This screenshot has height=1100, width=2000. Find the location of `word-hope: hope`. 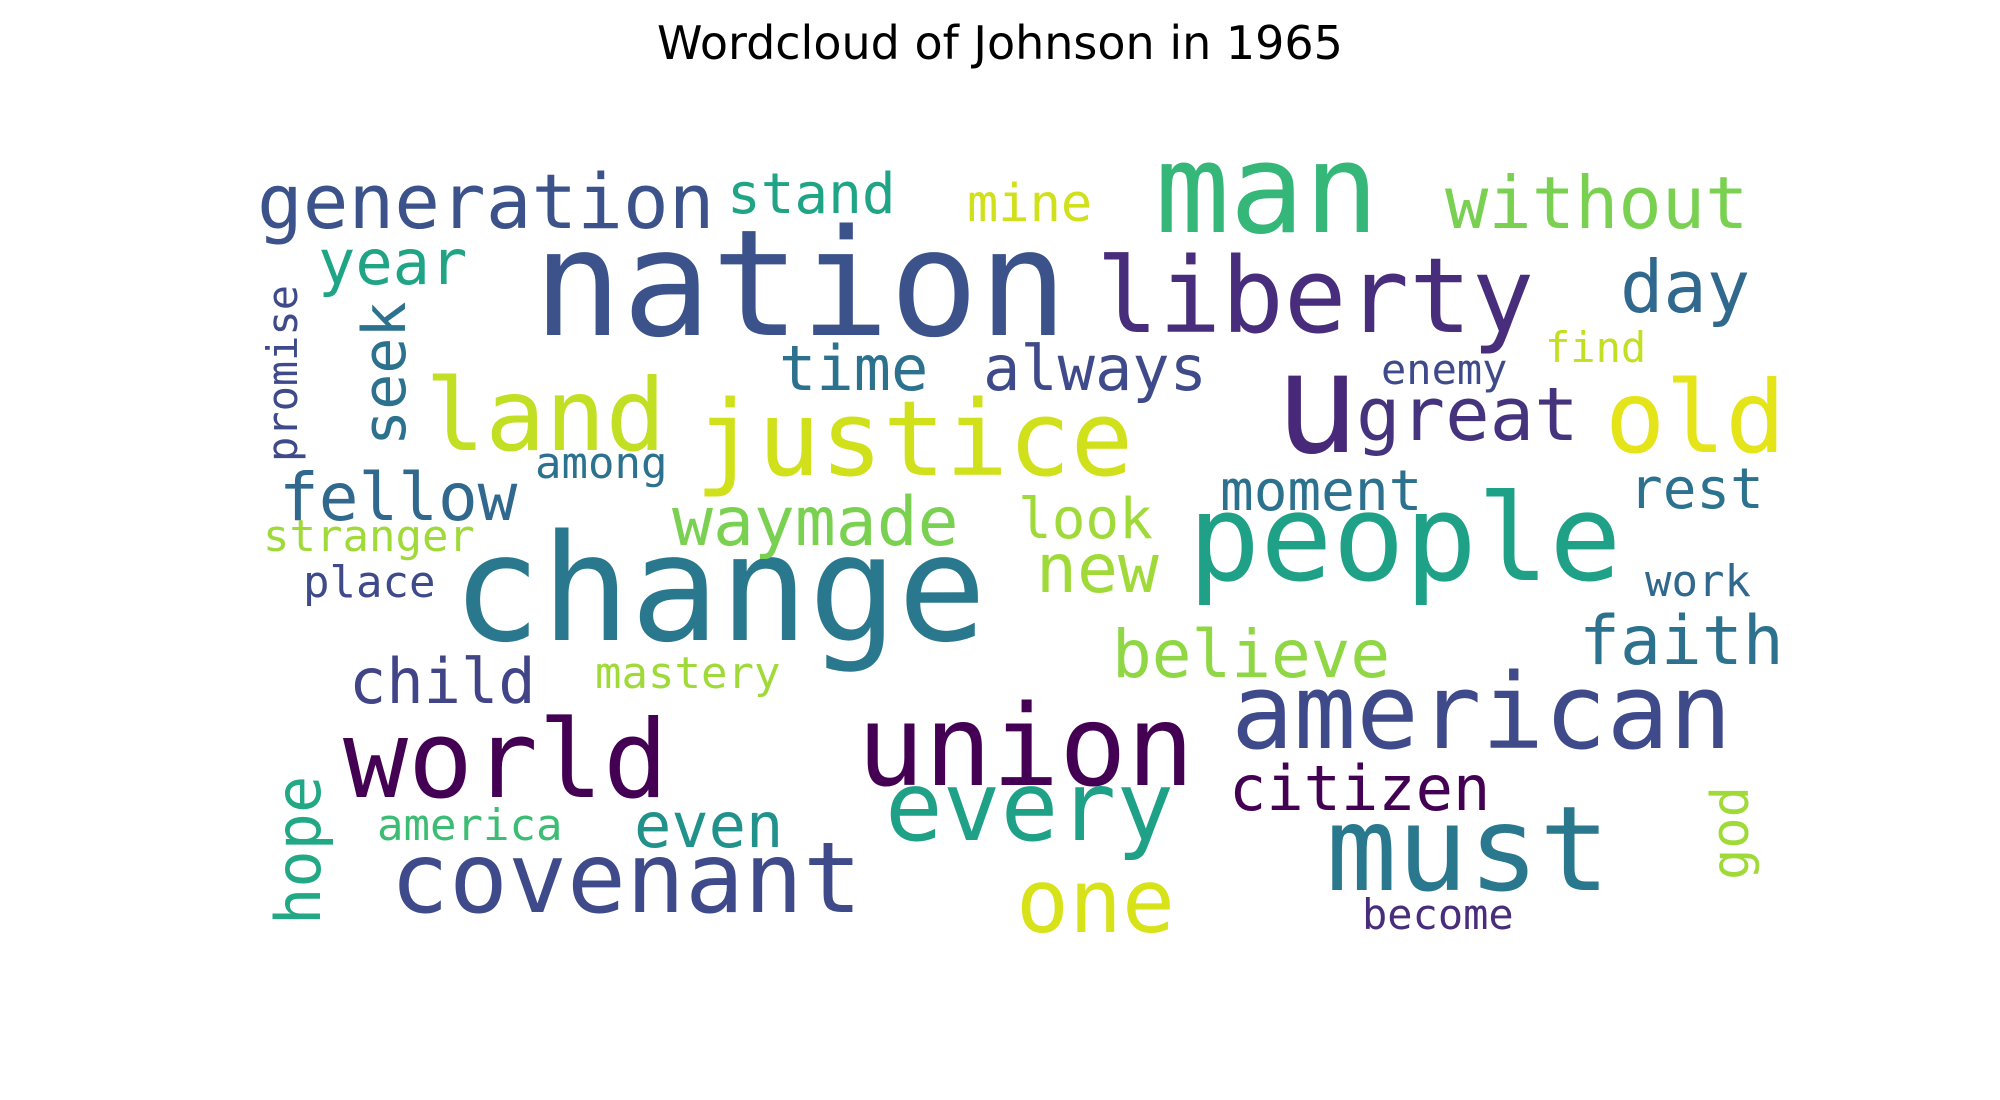

word-hope: hope is located at coordinates (298, 850).